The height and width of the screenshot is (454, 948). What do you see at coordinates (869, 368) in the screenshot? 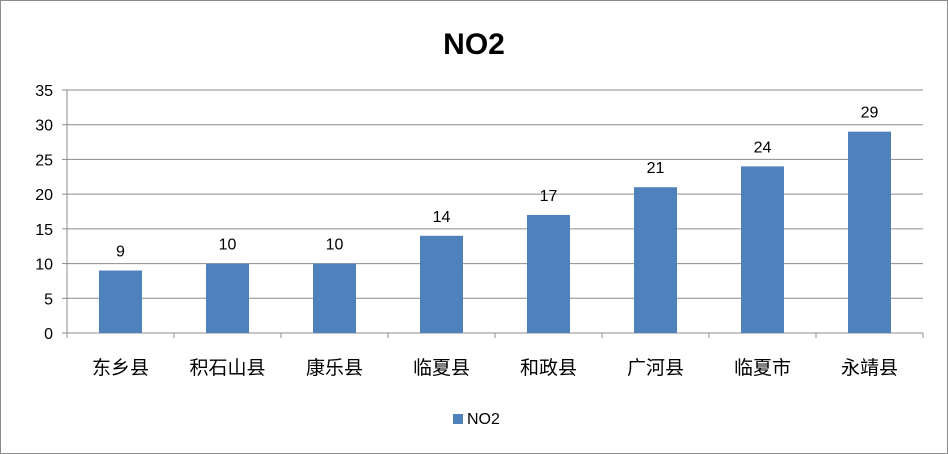
I see `x-tick-label: 永靖县` at bounding box center [869, 368].